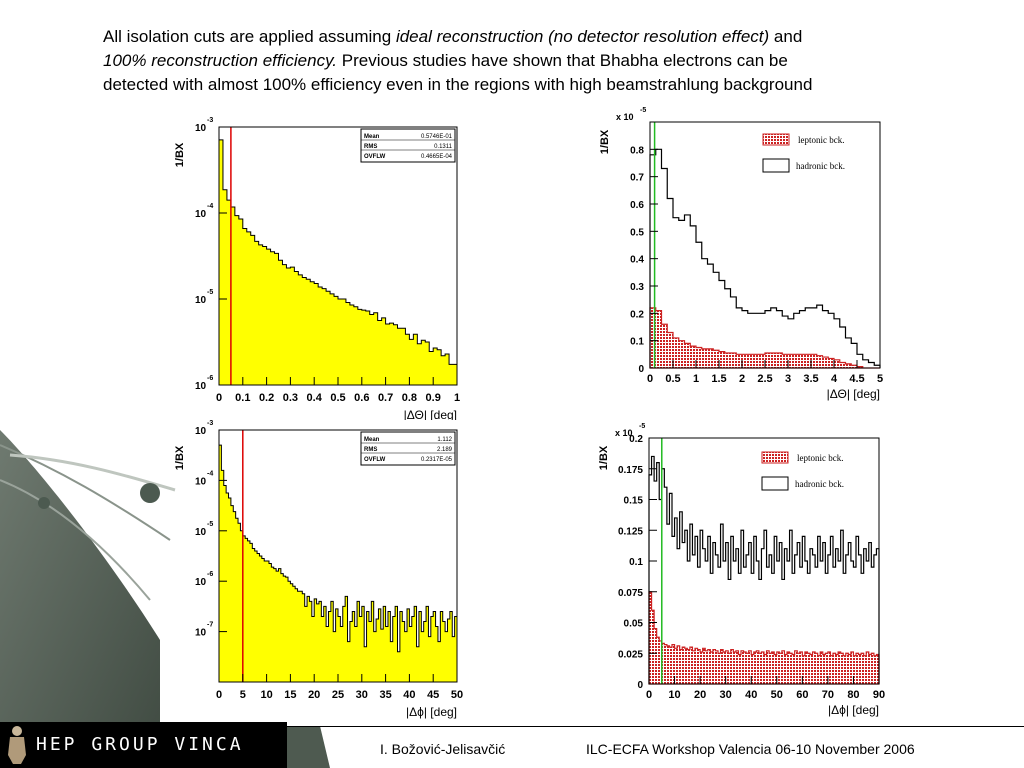  I want to click on x-tick-label: 4, so click(834, 379).